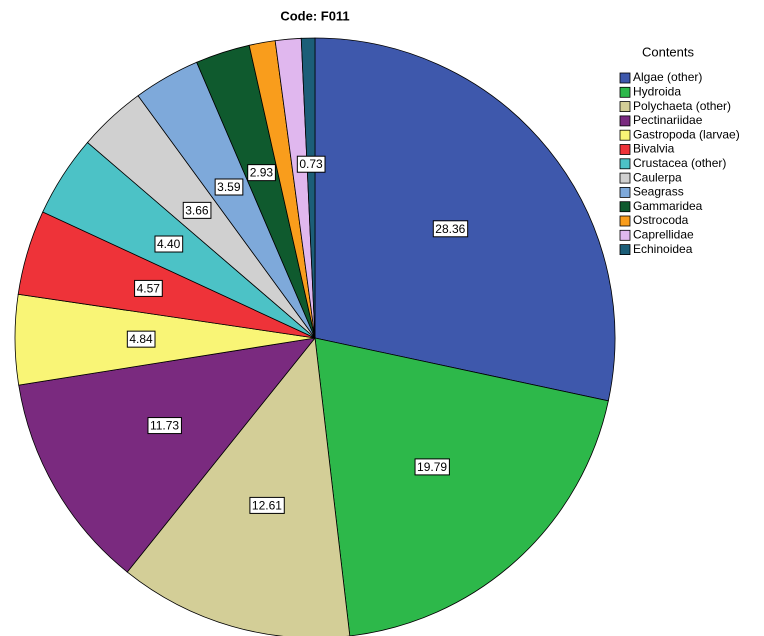  I want to click on data-label: 28.36, so click(450, 229).